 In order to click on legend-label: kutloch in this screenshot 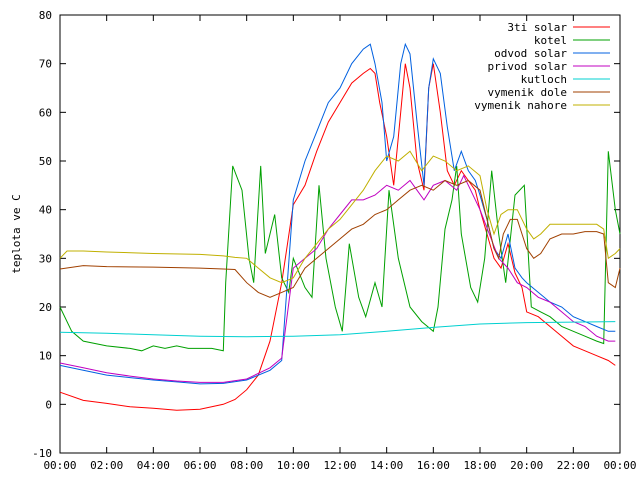, I will do `click(544, 79)`.